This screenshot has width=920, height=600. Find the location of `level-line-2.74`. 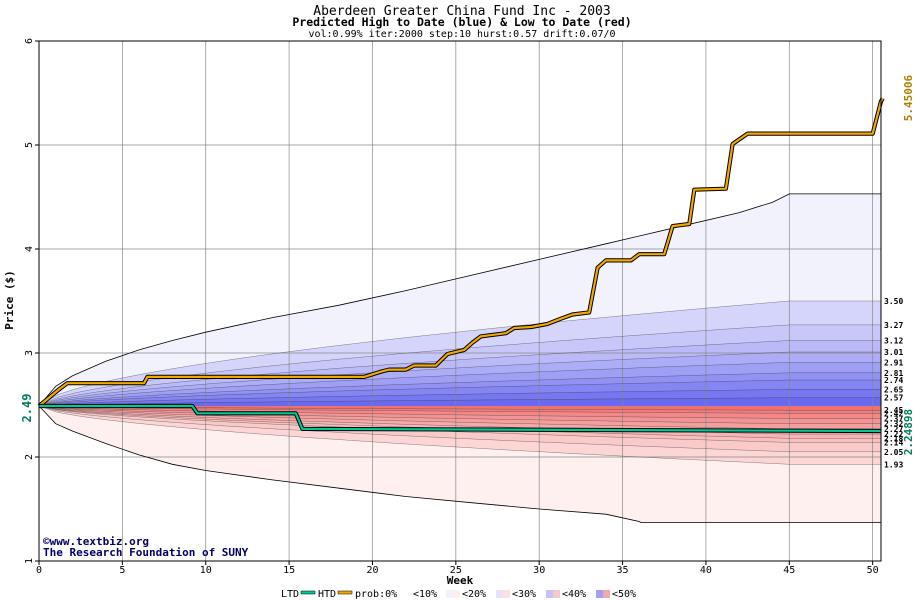

level-line-2.74 is located at coordinates (459, 393).